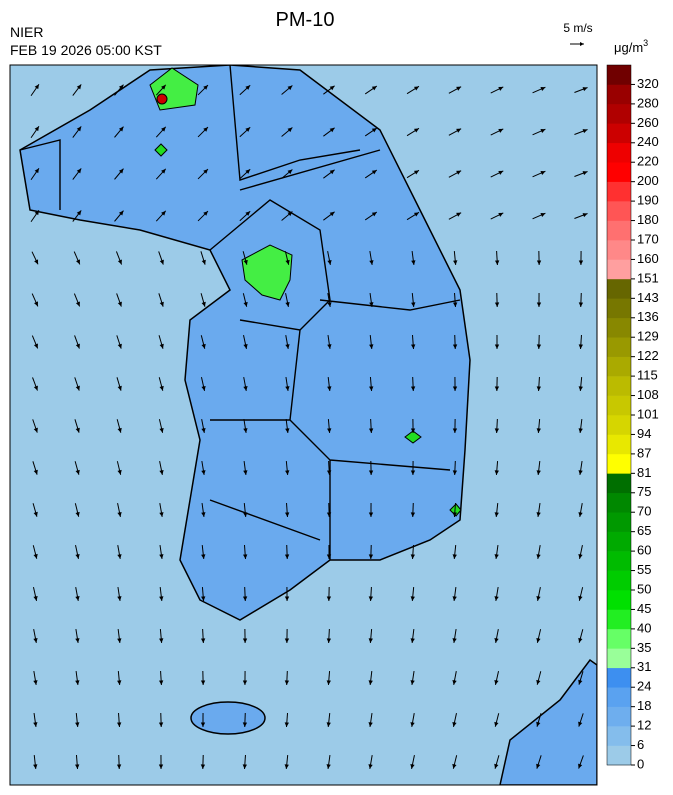 Image resolution: width=673 pixels, height=795 pixels. What do you see at coordinates (648, 355) in the screenshot?
I see `colorbar-label: 122` at bounding box center [648, 355].